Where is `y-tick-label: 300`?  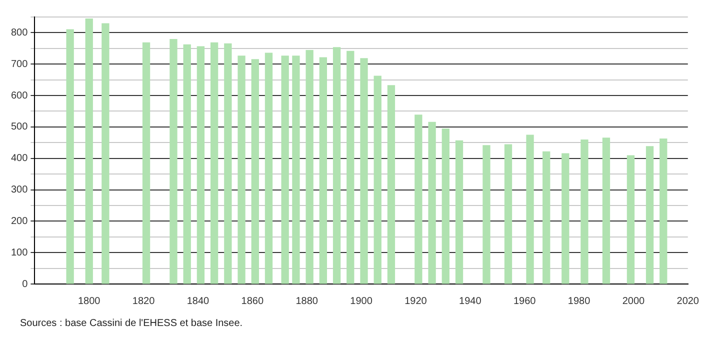 y-tick-label: 300 is located at coordinates (19, 190).